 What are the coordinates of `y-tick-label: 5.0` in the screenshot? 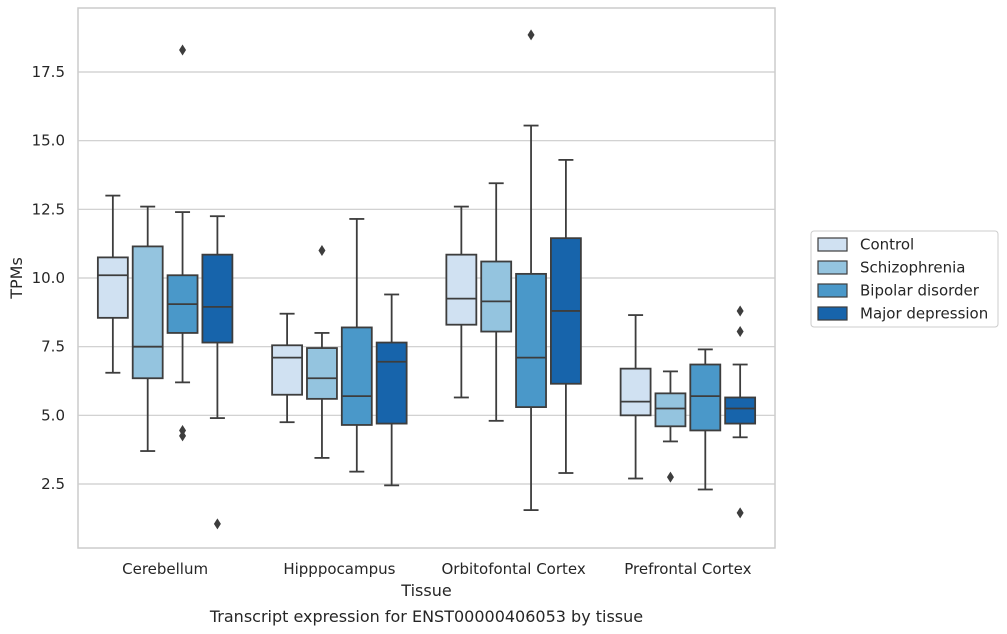 It's located at (53, 415).